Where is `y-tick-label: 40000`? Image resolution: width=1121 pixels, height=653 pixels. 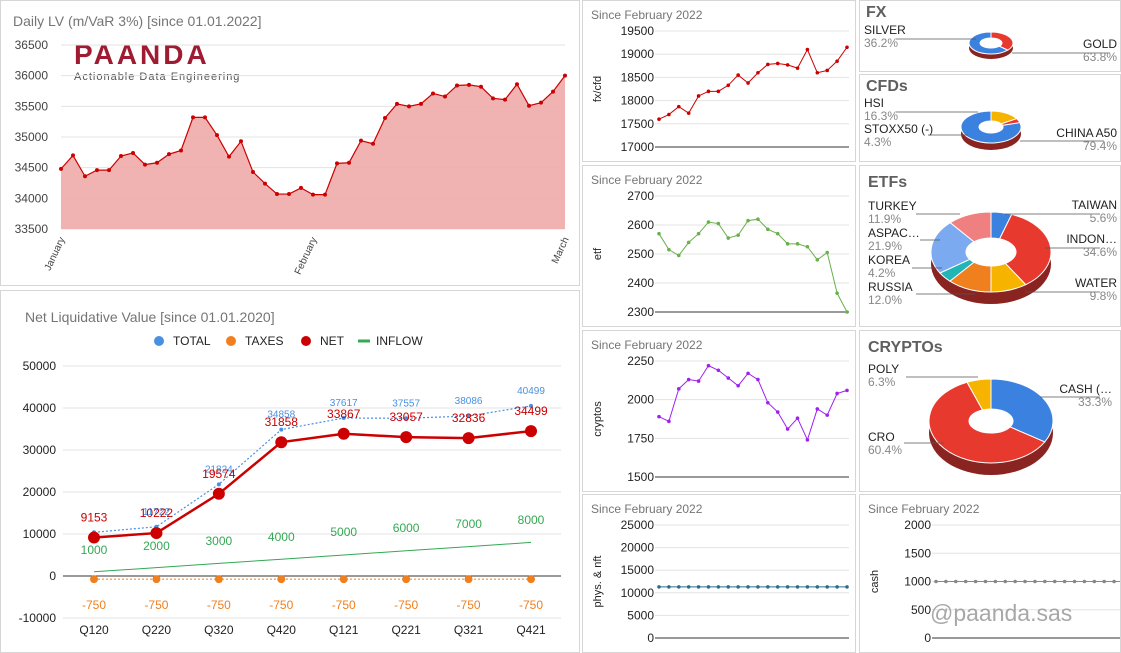
y-tick-label: 40000 is located at coordinates (40, 408).